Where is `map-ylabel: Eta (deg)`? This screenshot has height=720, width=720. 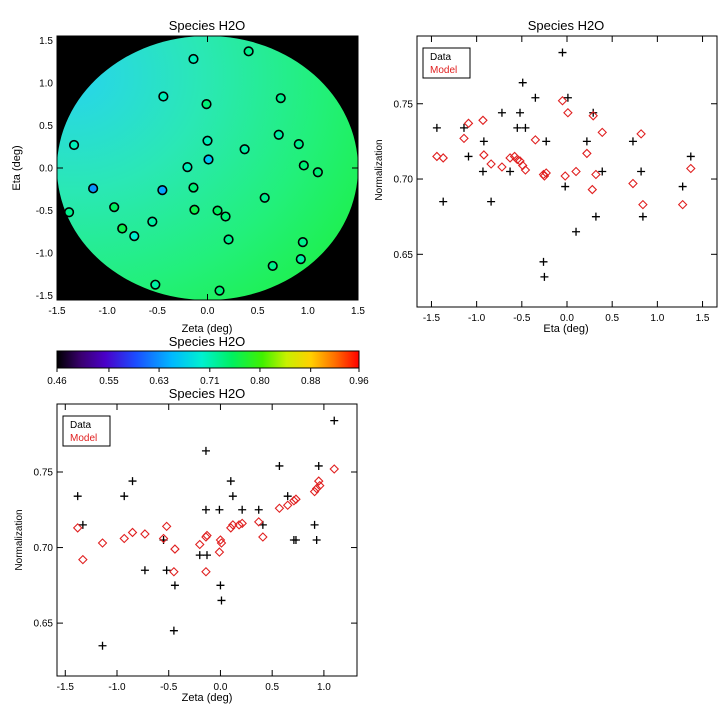 map-ylabel: Eta (deg) is located at coordinates (17, 167).